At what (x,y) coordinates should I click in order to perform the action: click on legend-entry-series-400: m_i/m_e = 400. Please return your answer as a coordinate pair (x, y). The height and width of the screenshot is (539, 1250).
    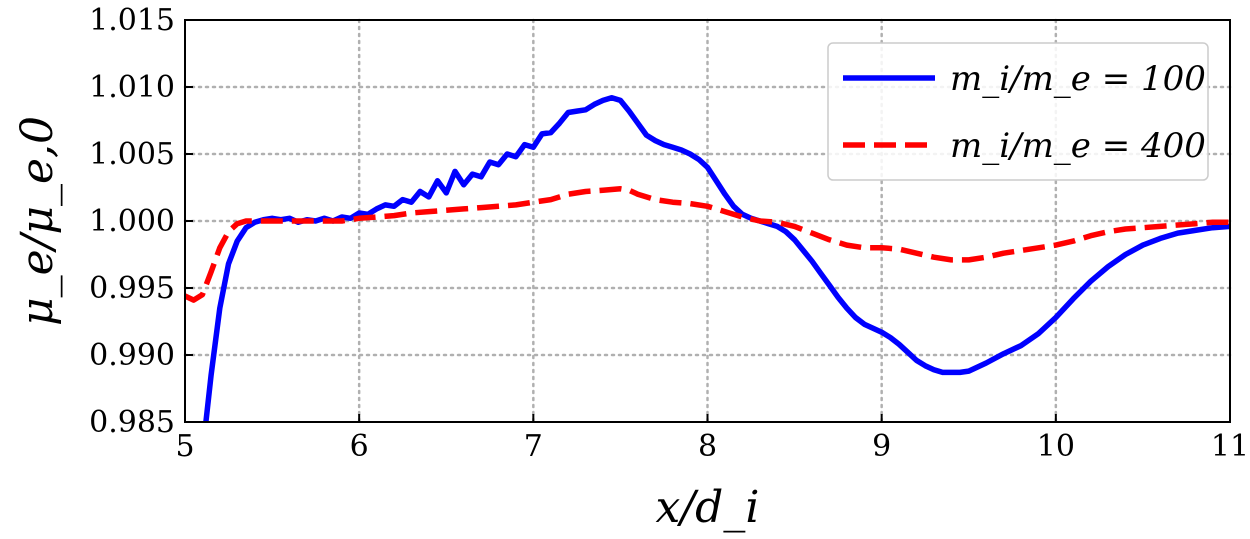
    Looking at the image, I should click on (1078, 146).